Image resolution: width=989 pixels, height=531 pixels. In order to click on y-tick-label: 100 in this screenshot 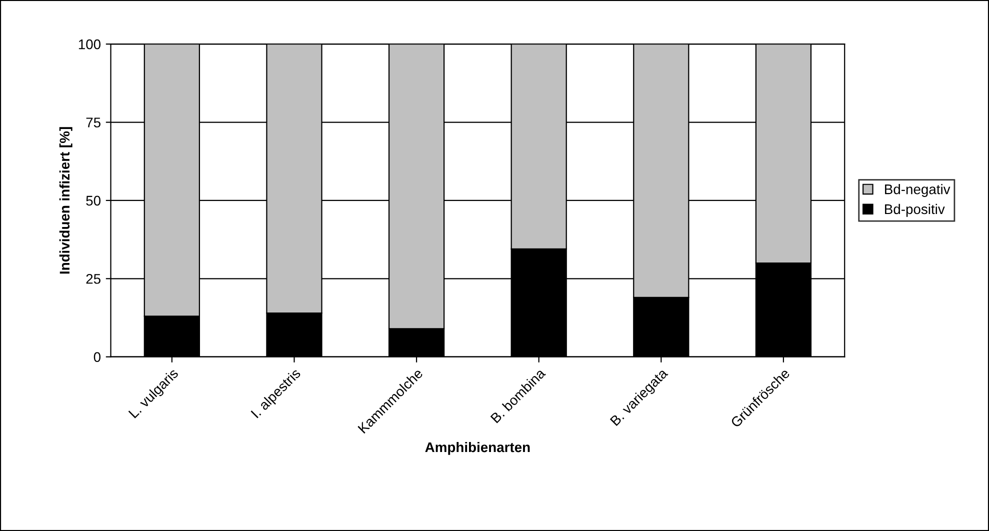, I will do `click(89, 44)`.